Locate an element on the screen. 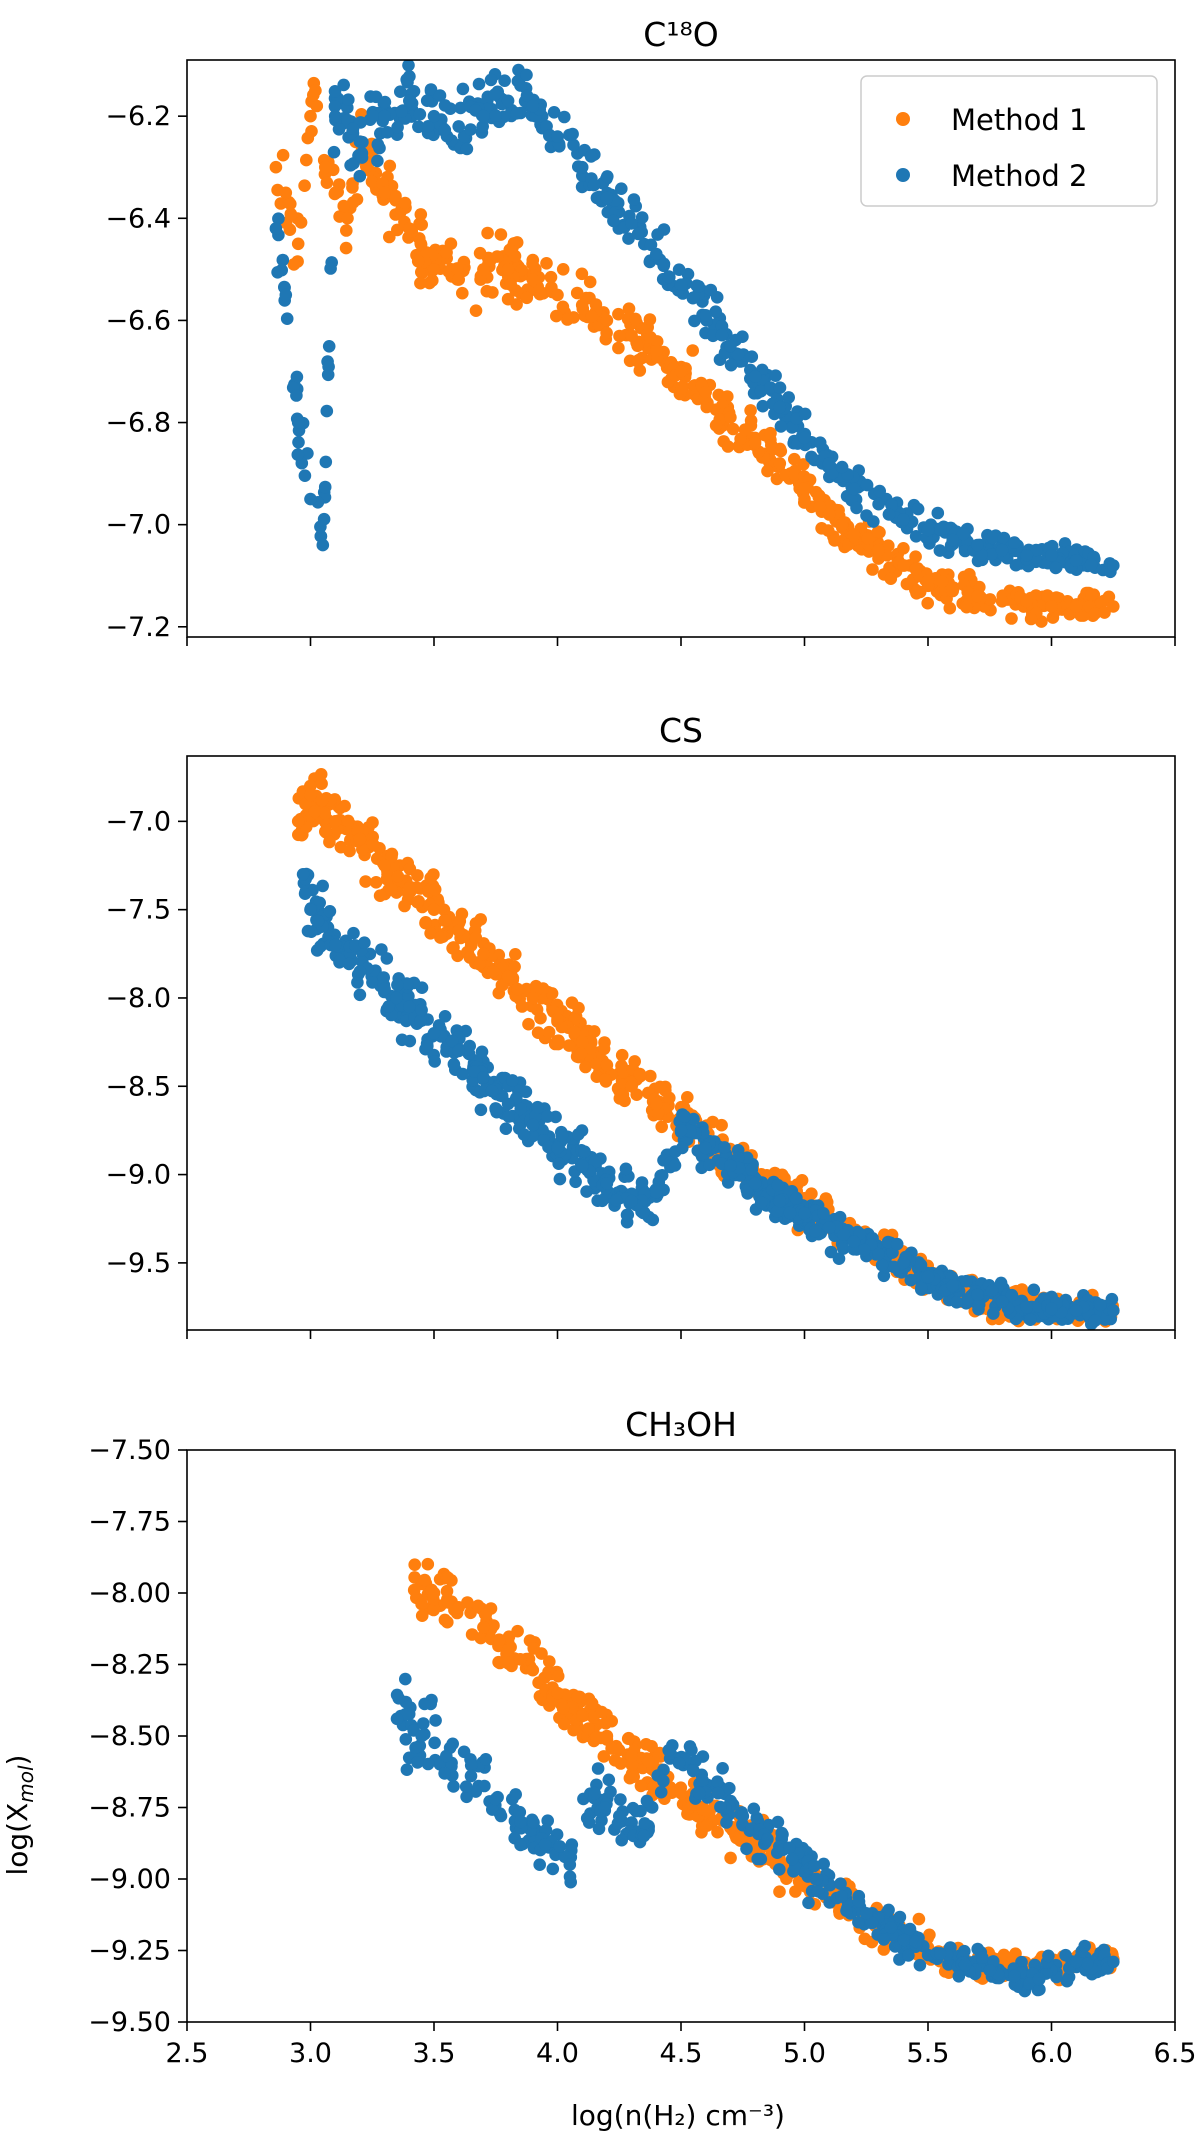  y-tick-label: −8.5 is located at coordinates (138, 1086).